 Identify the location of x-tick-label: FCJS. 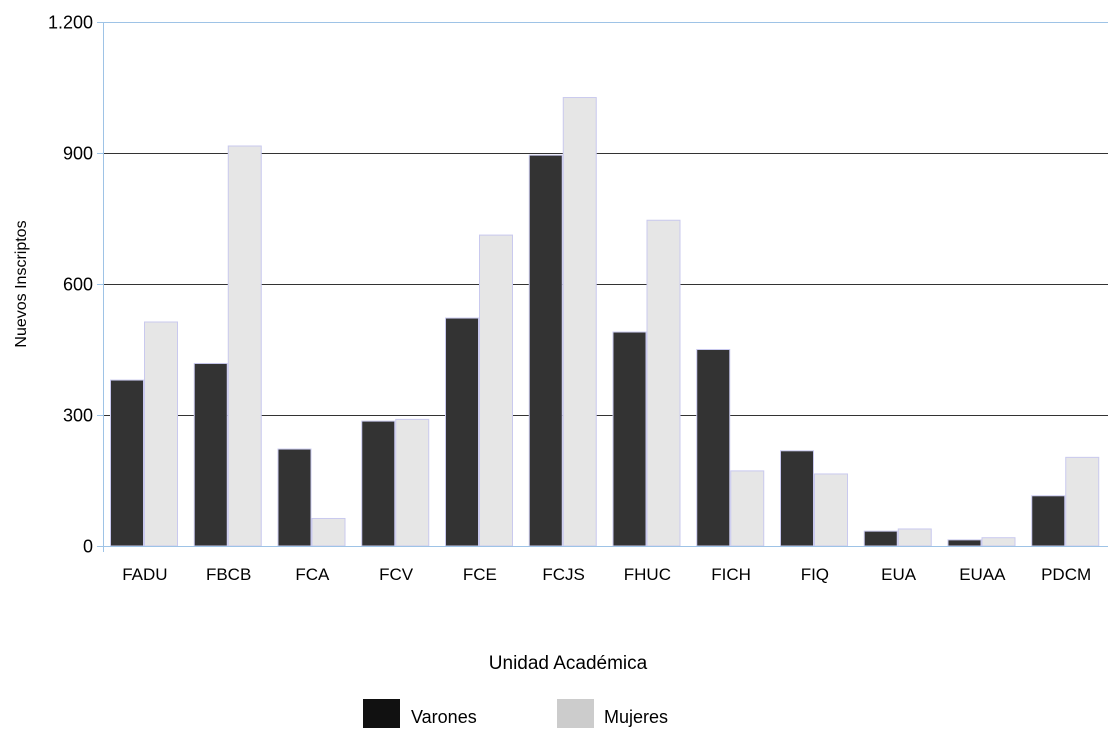
(563, 574).